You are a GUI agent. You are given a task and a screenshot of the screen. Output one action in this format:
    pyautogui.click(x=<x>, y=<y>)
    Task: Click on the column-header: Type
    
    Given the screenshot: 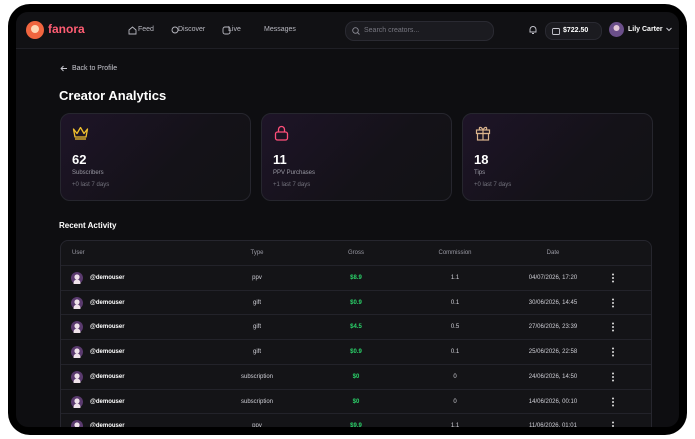 What is the action you would take?
    pyautogui.click(x=257, y=253)
    